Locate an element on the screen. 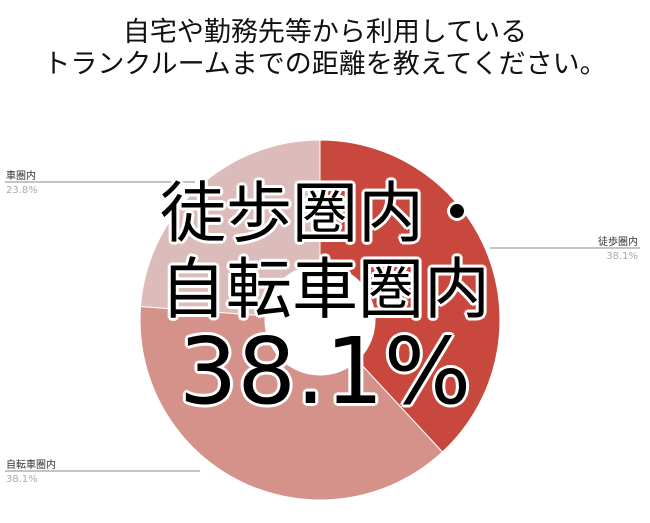 Image resolution: width=650 pixels, height=523 pixels. value-car: 23.8% is located at coordinates (22, 190).